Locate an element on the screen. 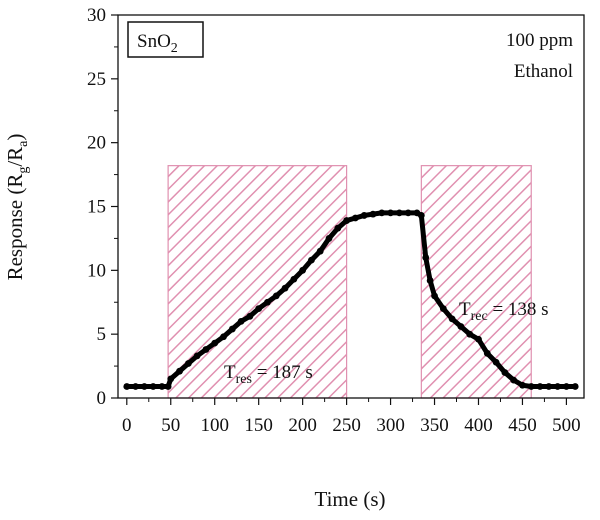 This screenshot has height=520, width=600. y-tick-label: 5 is located at coordinates (102, 334).